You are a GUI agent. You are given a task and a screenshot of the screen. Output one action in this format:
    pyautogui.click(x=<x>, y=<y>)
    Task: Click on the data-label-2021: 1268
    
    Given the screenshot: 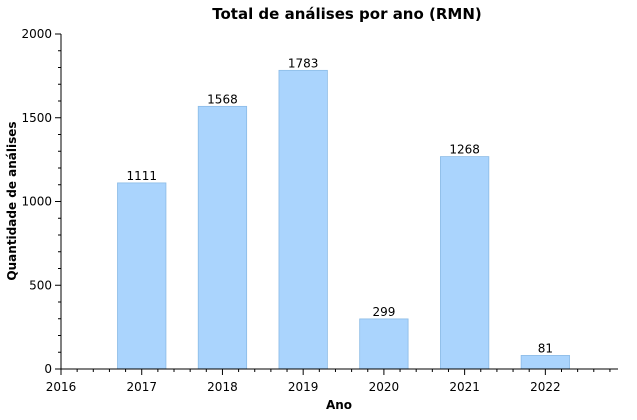 What is the action you would take?
    pyautogui.click(x=464, y=150)
    